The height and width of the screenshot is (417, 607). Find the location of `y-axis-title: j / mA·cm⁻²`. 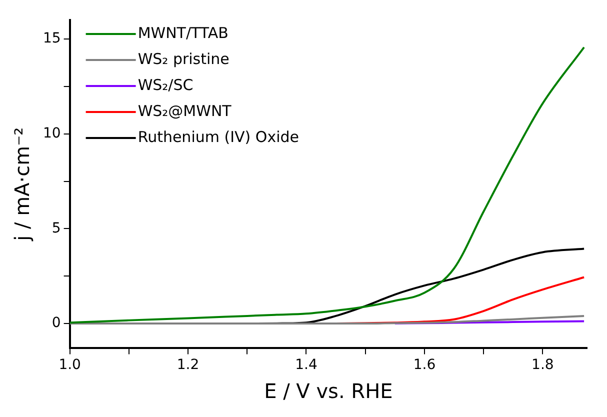

y-axis-title: j / mA·cm⁻² is located at coordinates (22, 184).